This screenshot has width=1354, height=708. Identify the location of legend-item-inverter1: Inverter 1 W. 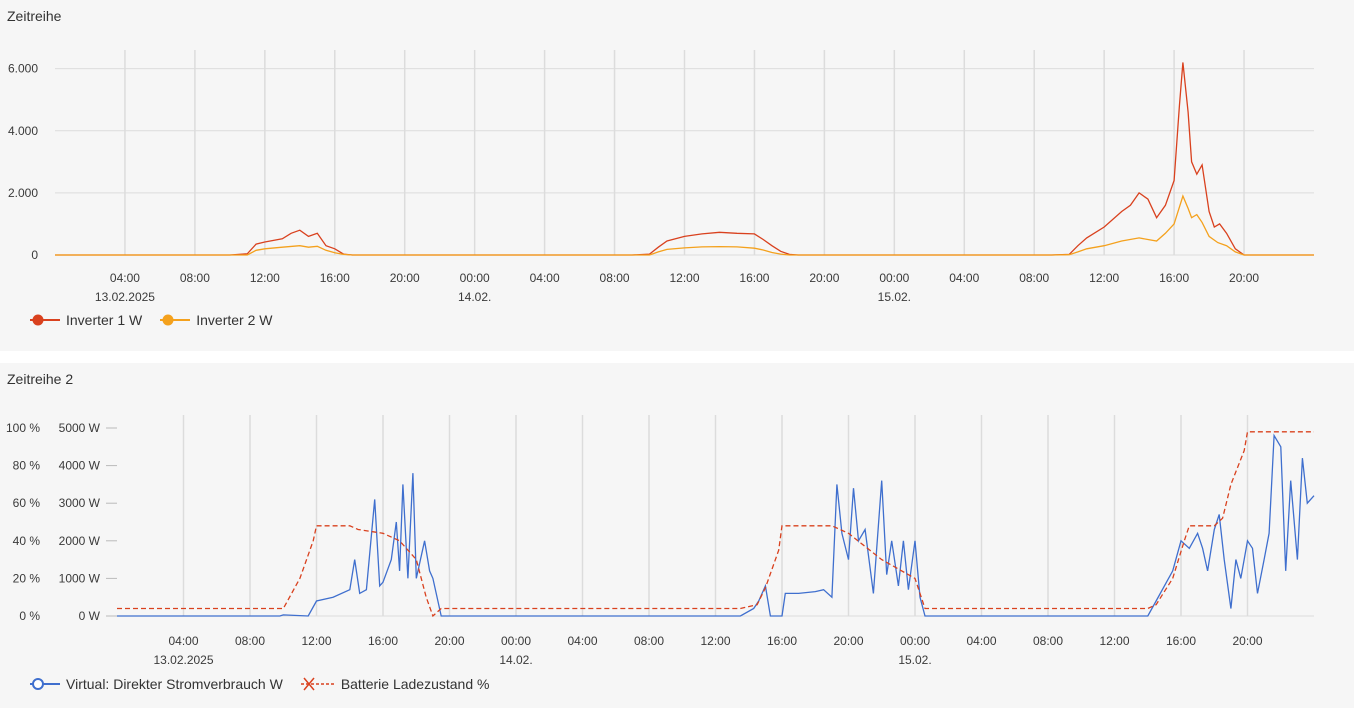
(86, 320).